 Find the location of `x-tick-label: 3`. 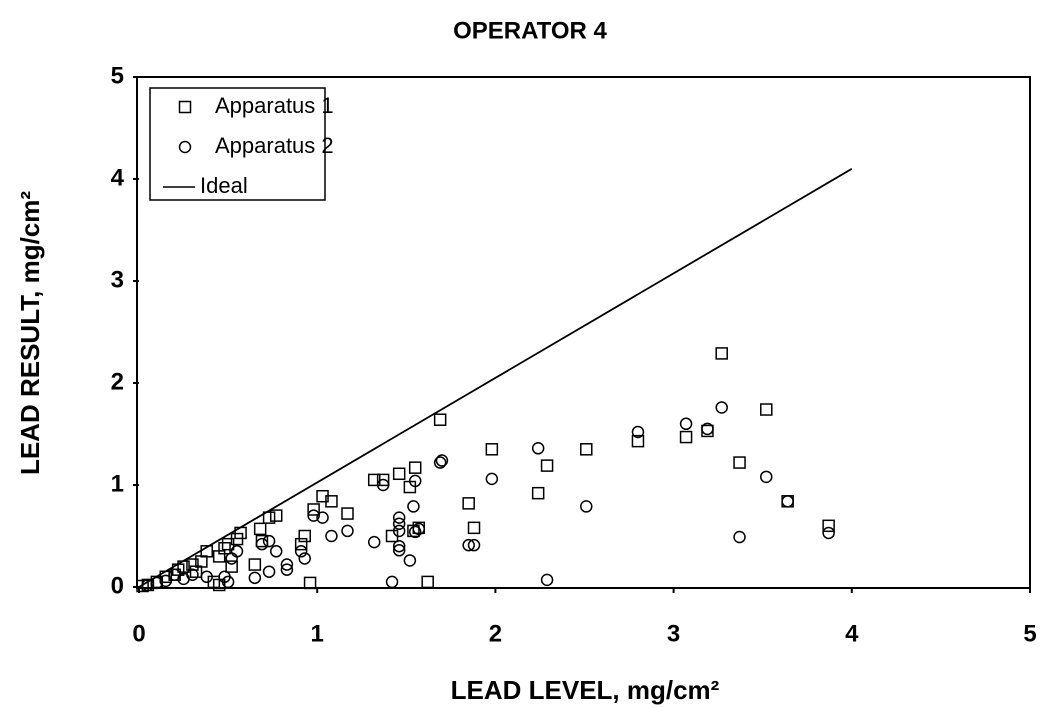

x-tick-label: 3 is located at coordinates (673, 633).